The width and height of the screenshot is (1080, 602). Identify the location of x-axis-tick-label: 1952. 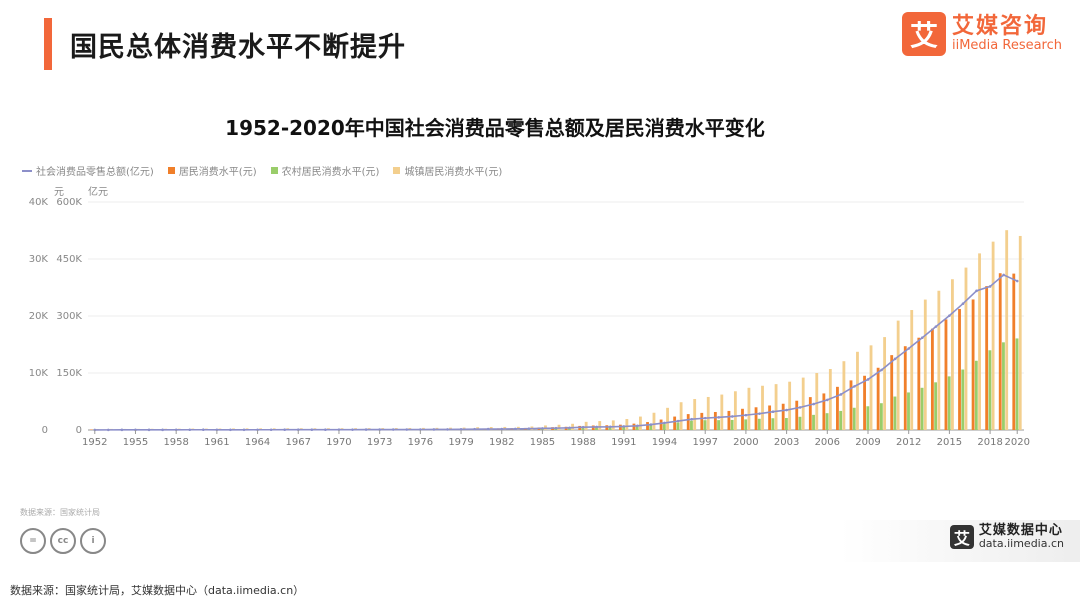
(94, 442).